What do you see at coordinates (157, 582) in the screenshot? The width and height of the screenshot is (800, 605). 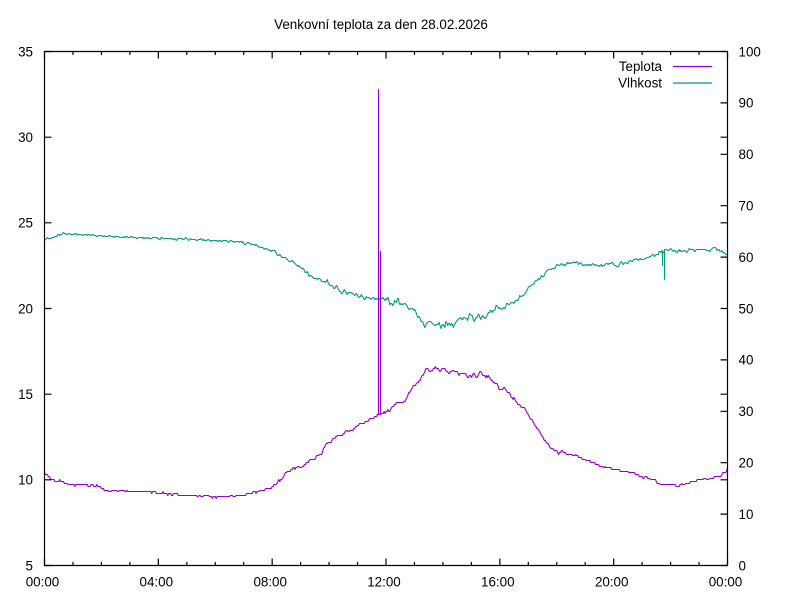 I see `svg-text: 04:00` at bounding box center [157, 582].